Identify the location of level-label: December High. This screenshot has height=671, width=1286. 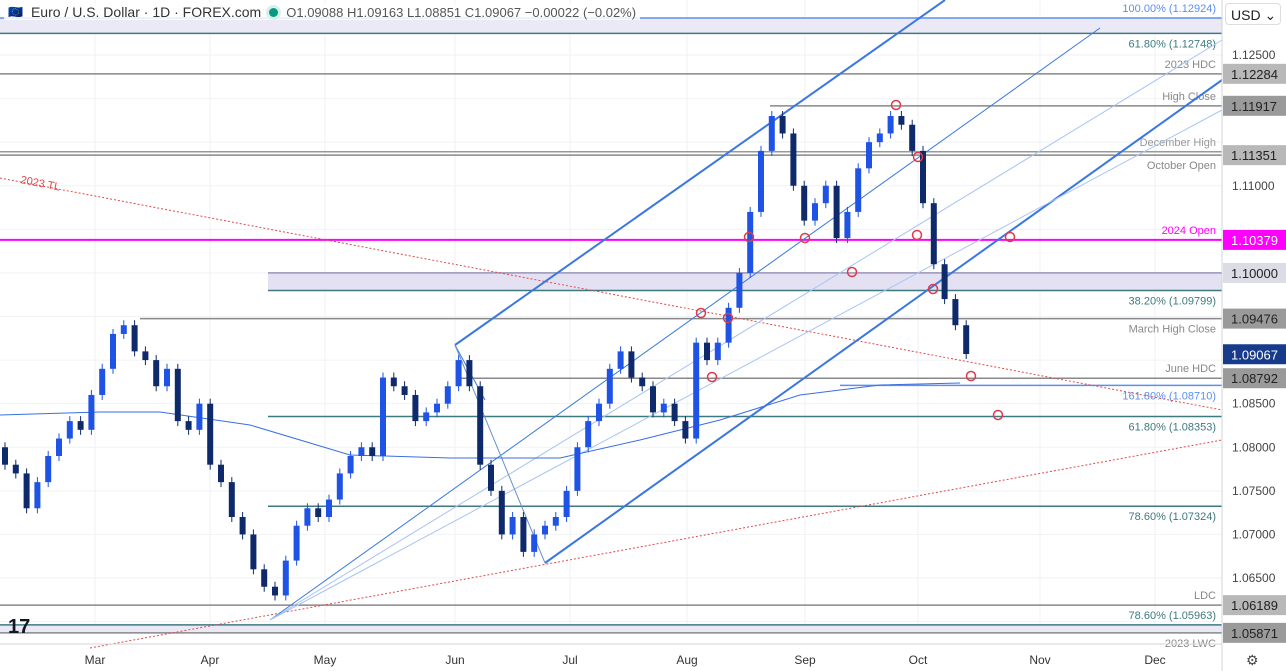
(1178, 143).